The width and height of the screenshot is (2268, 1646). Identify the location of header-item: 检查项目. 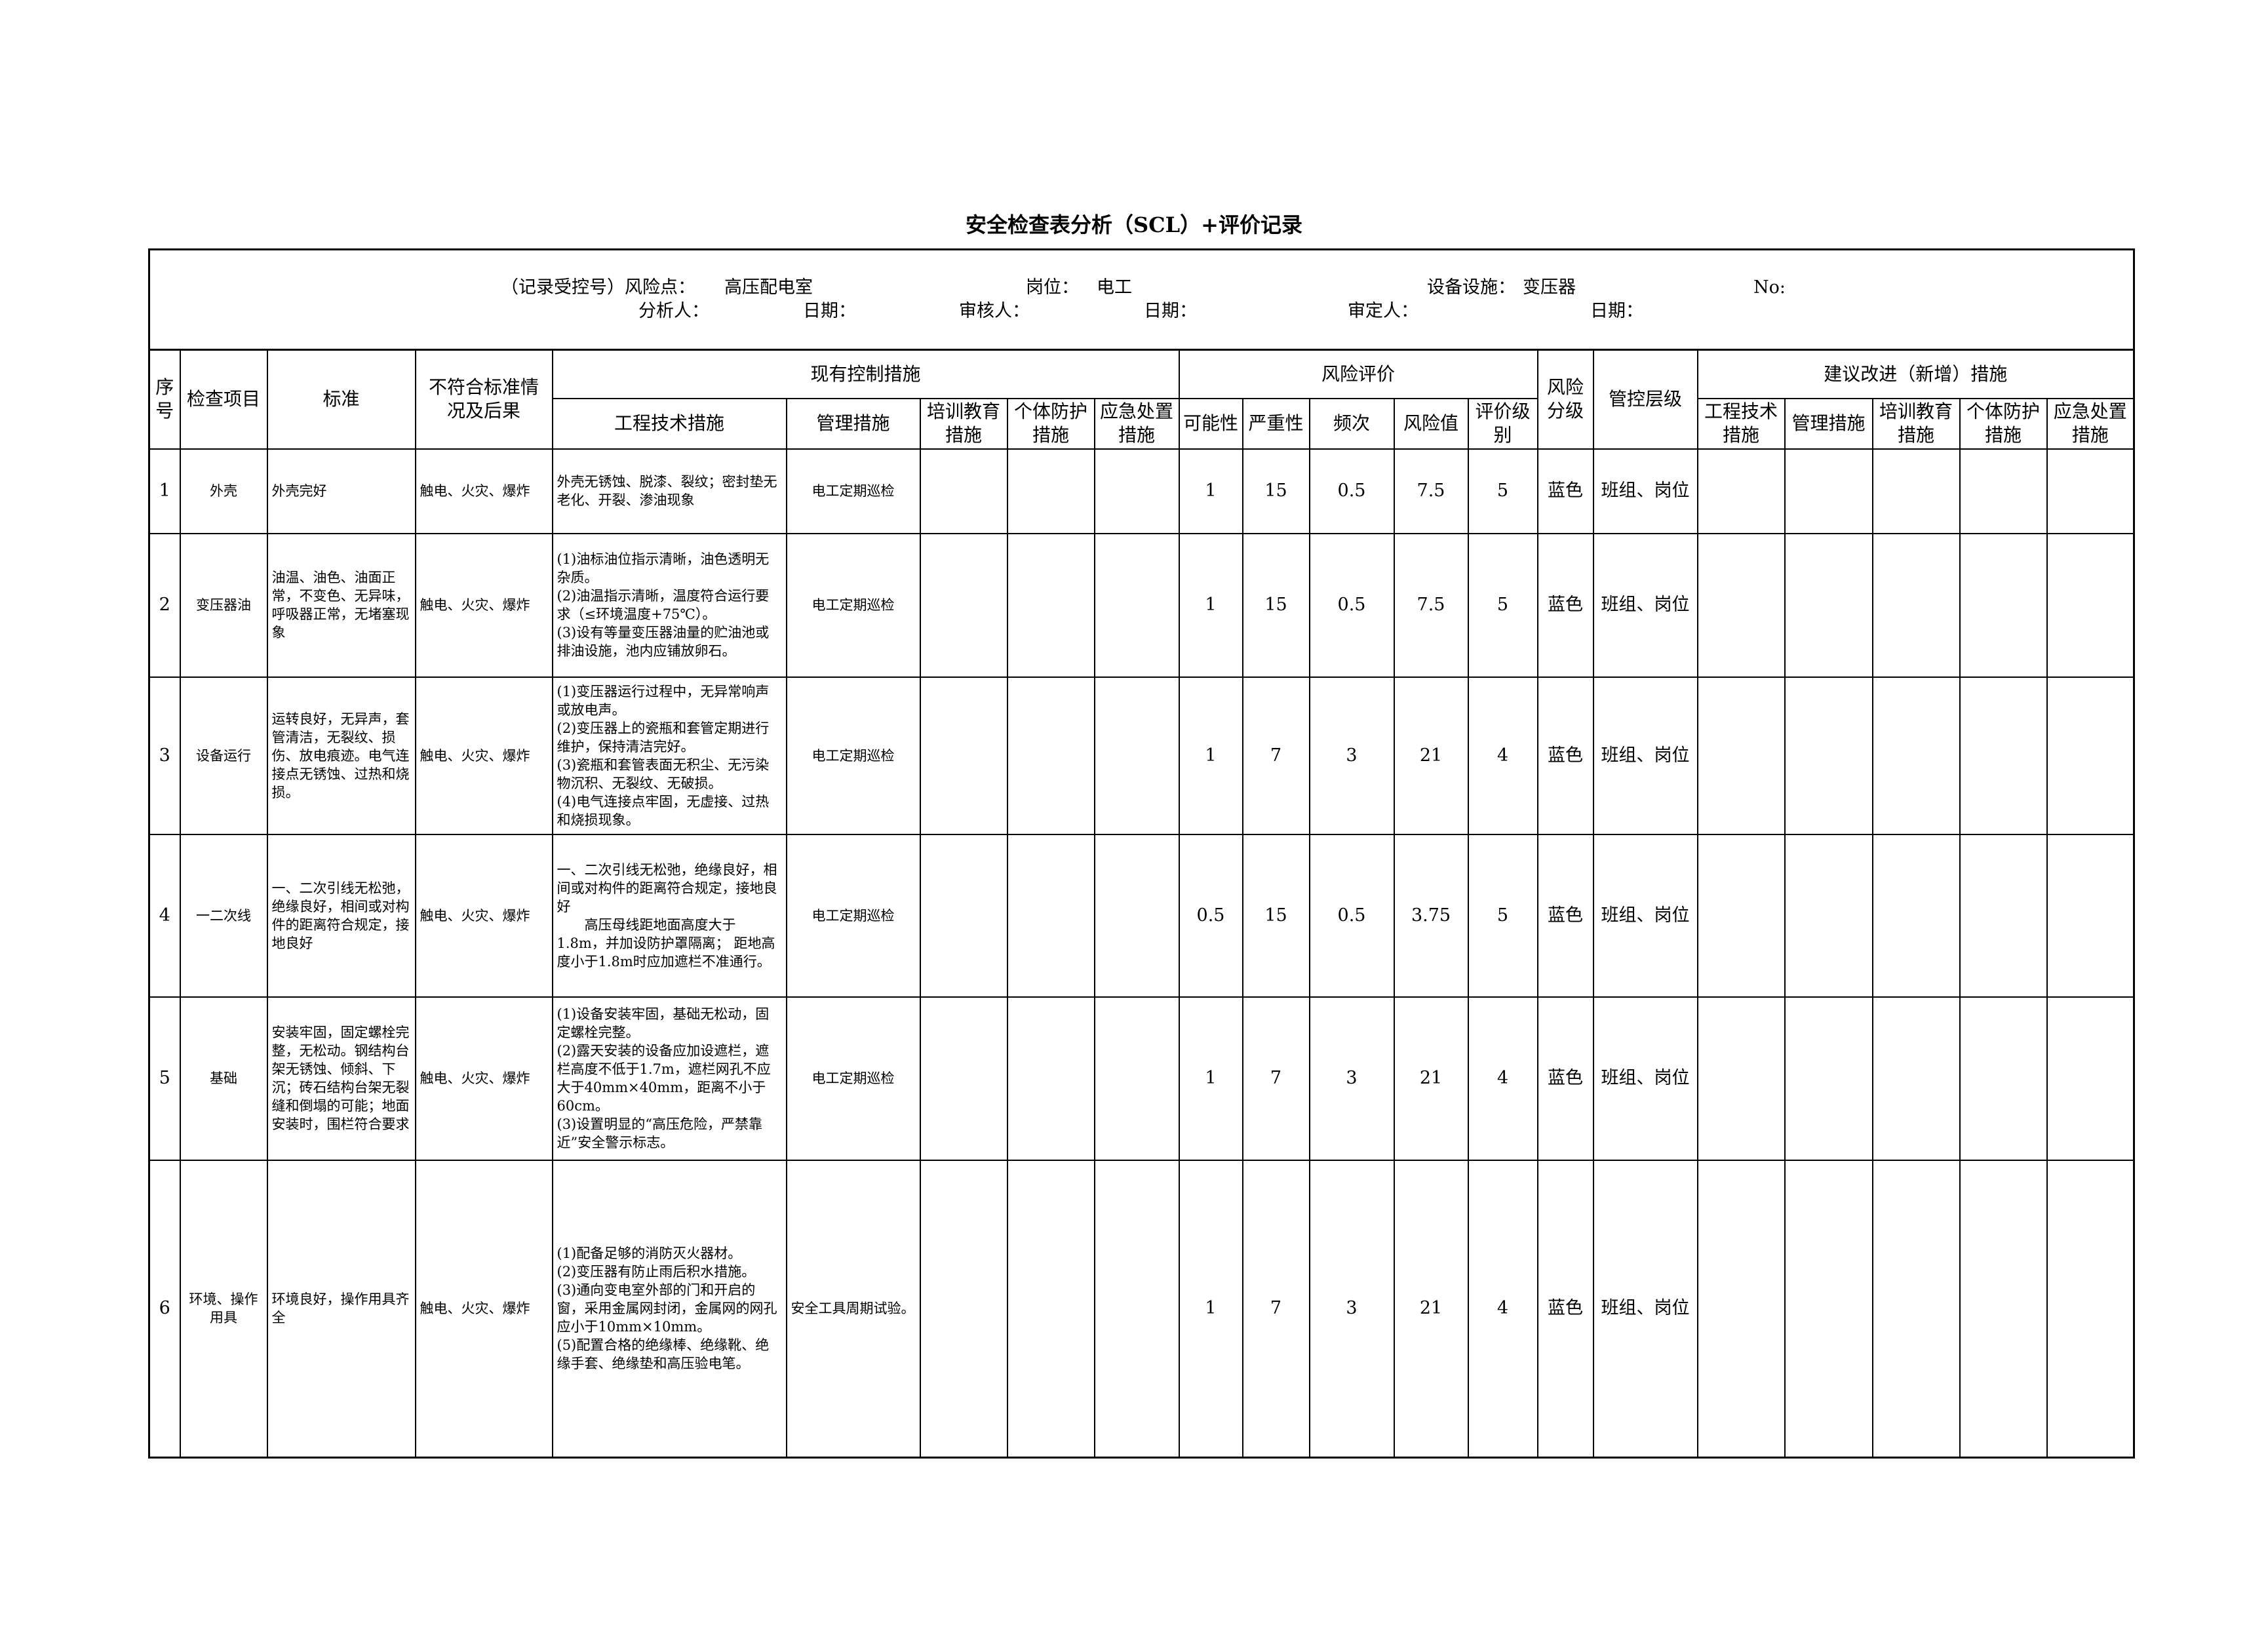
(223, 399).